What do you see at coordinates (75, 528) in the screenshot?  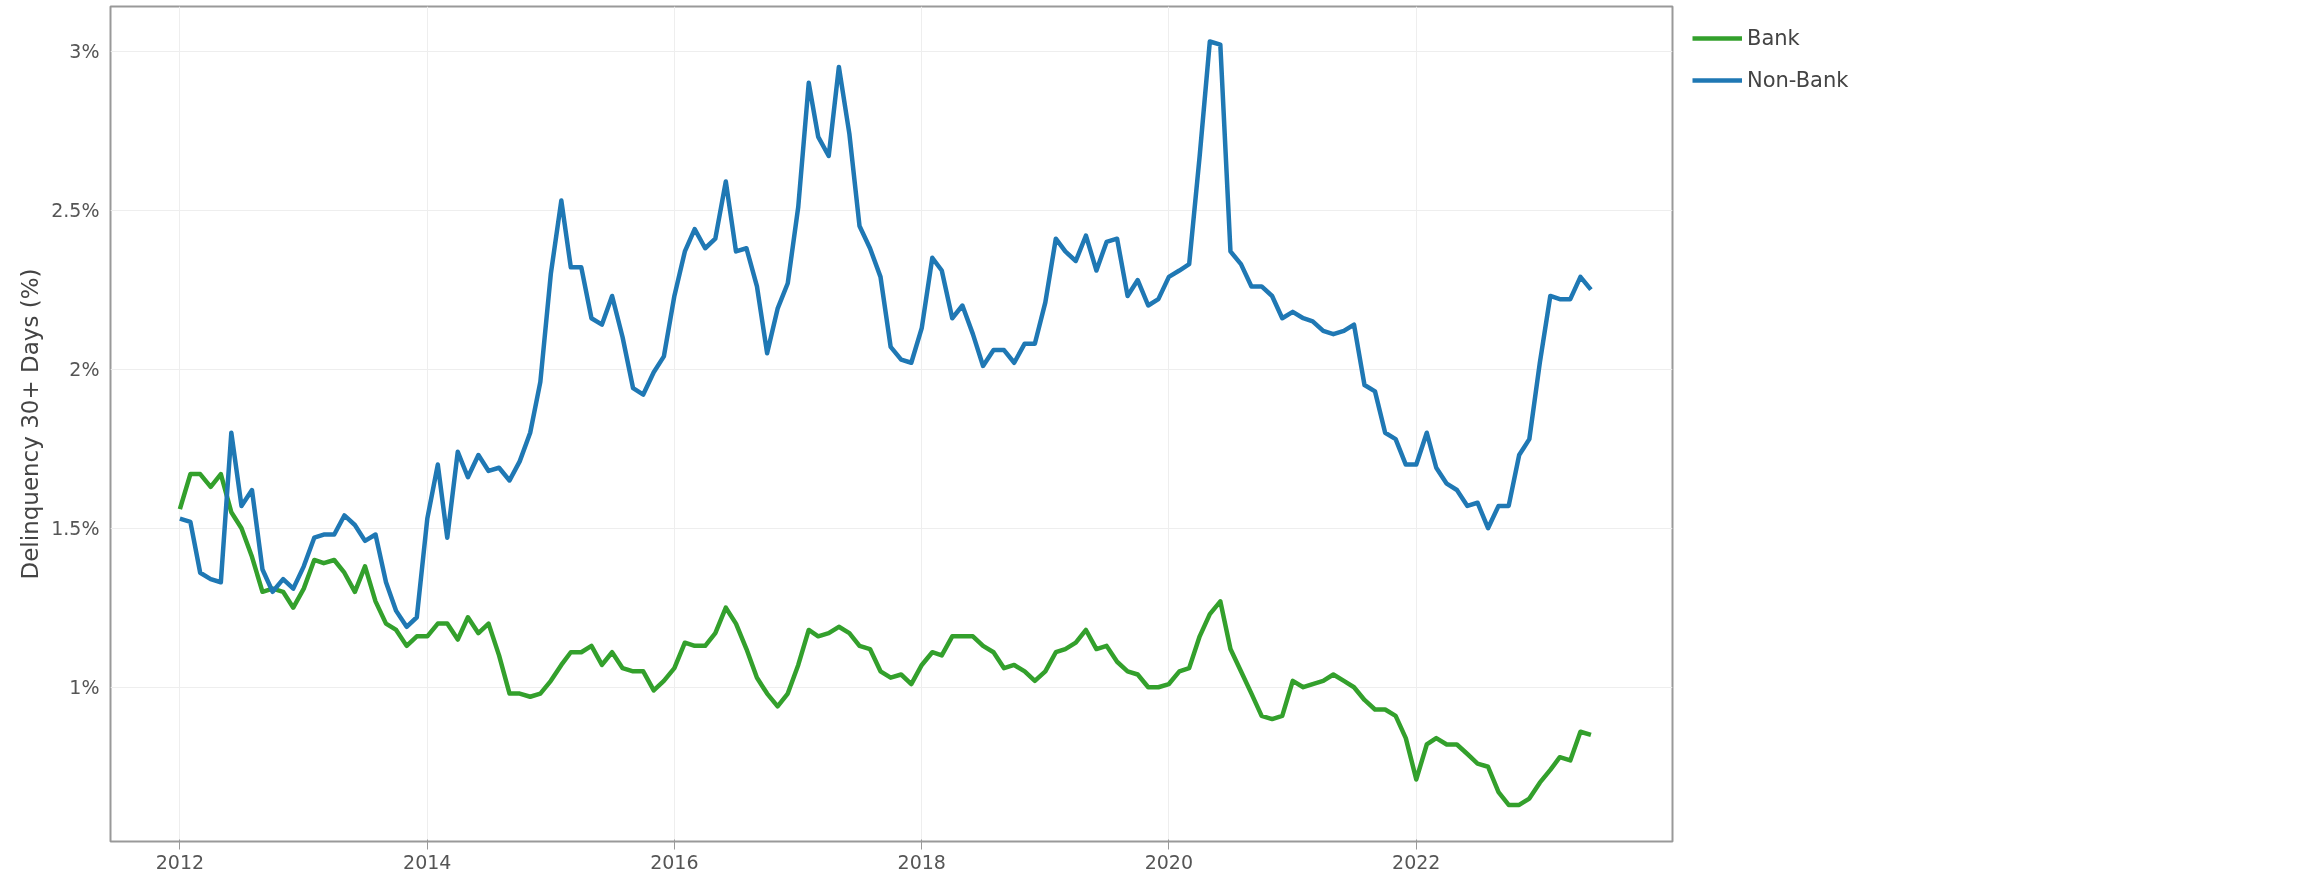 I see `y-tick-label: 1.5%` at bounding box center [75, 528].